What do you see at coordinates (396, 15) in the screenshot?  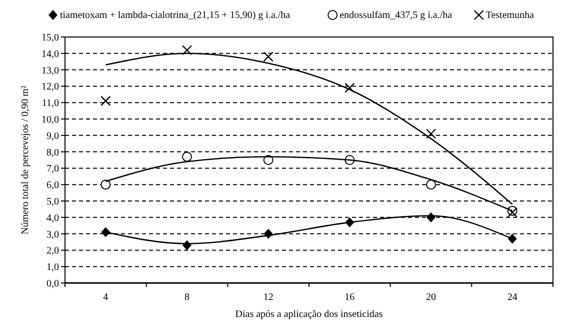 I see `legend-label: endossulfam_437,5 g i.a./ha` at bounding box center [396, 15].